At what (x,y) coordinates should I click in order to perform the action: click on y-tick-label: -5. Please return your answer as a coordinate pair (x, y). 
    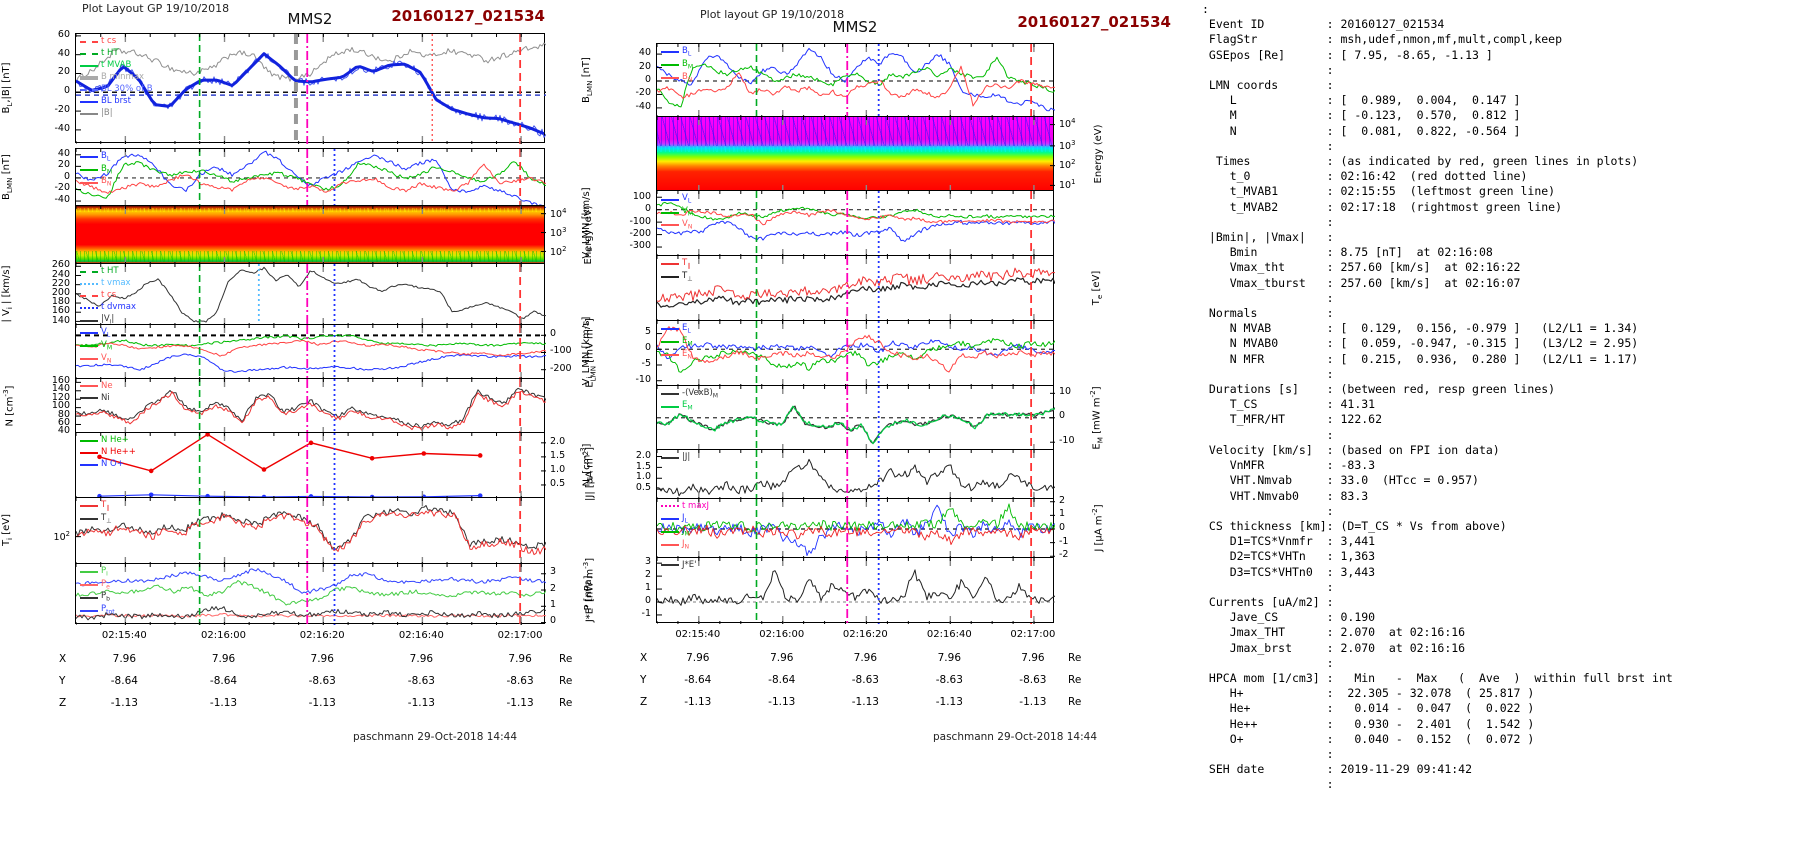
    Looking at the image, I should click on (646, 363).